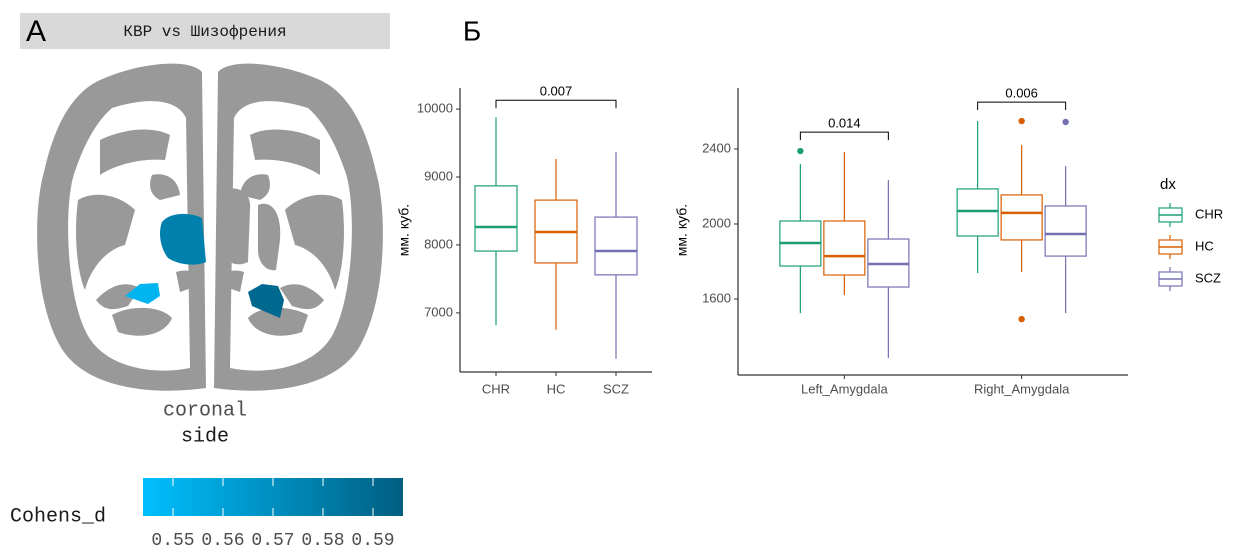  What do you see at coordinates (616, 388) in the screenshot?
I see `x-tick-label: SCZ` at bounding box center [616, 388].